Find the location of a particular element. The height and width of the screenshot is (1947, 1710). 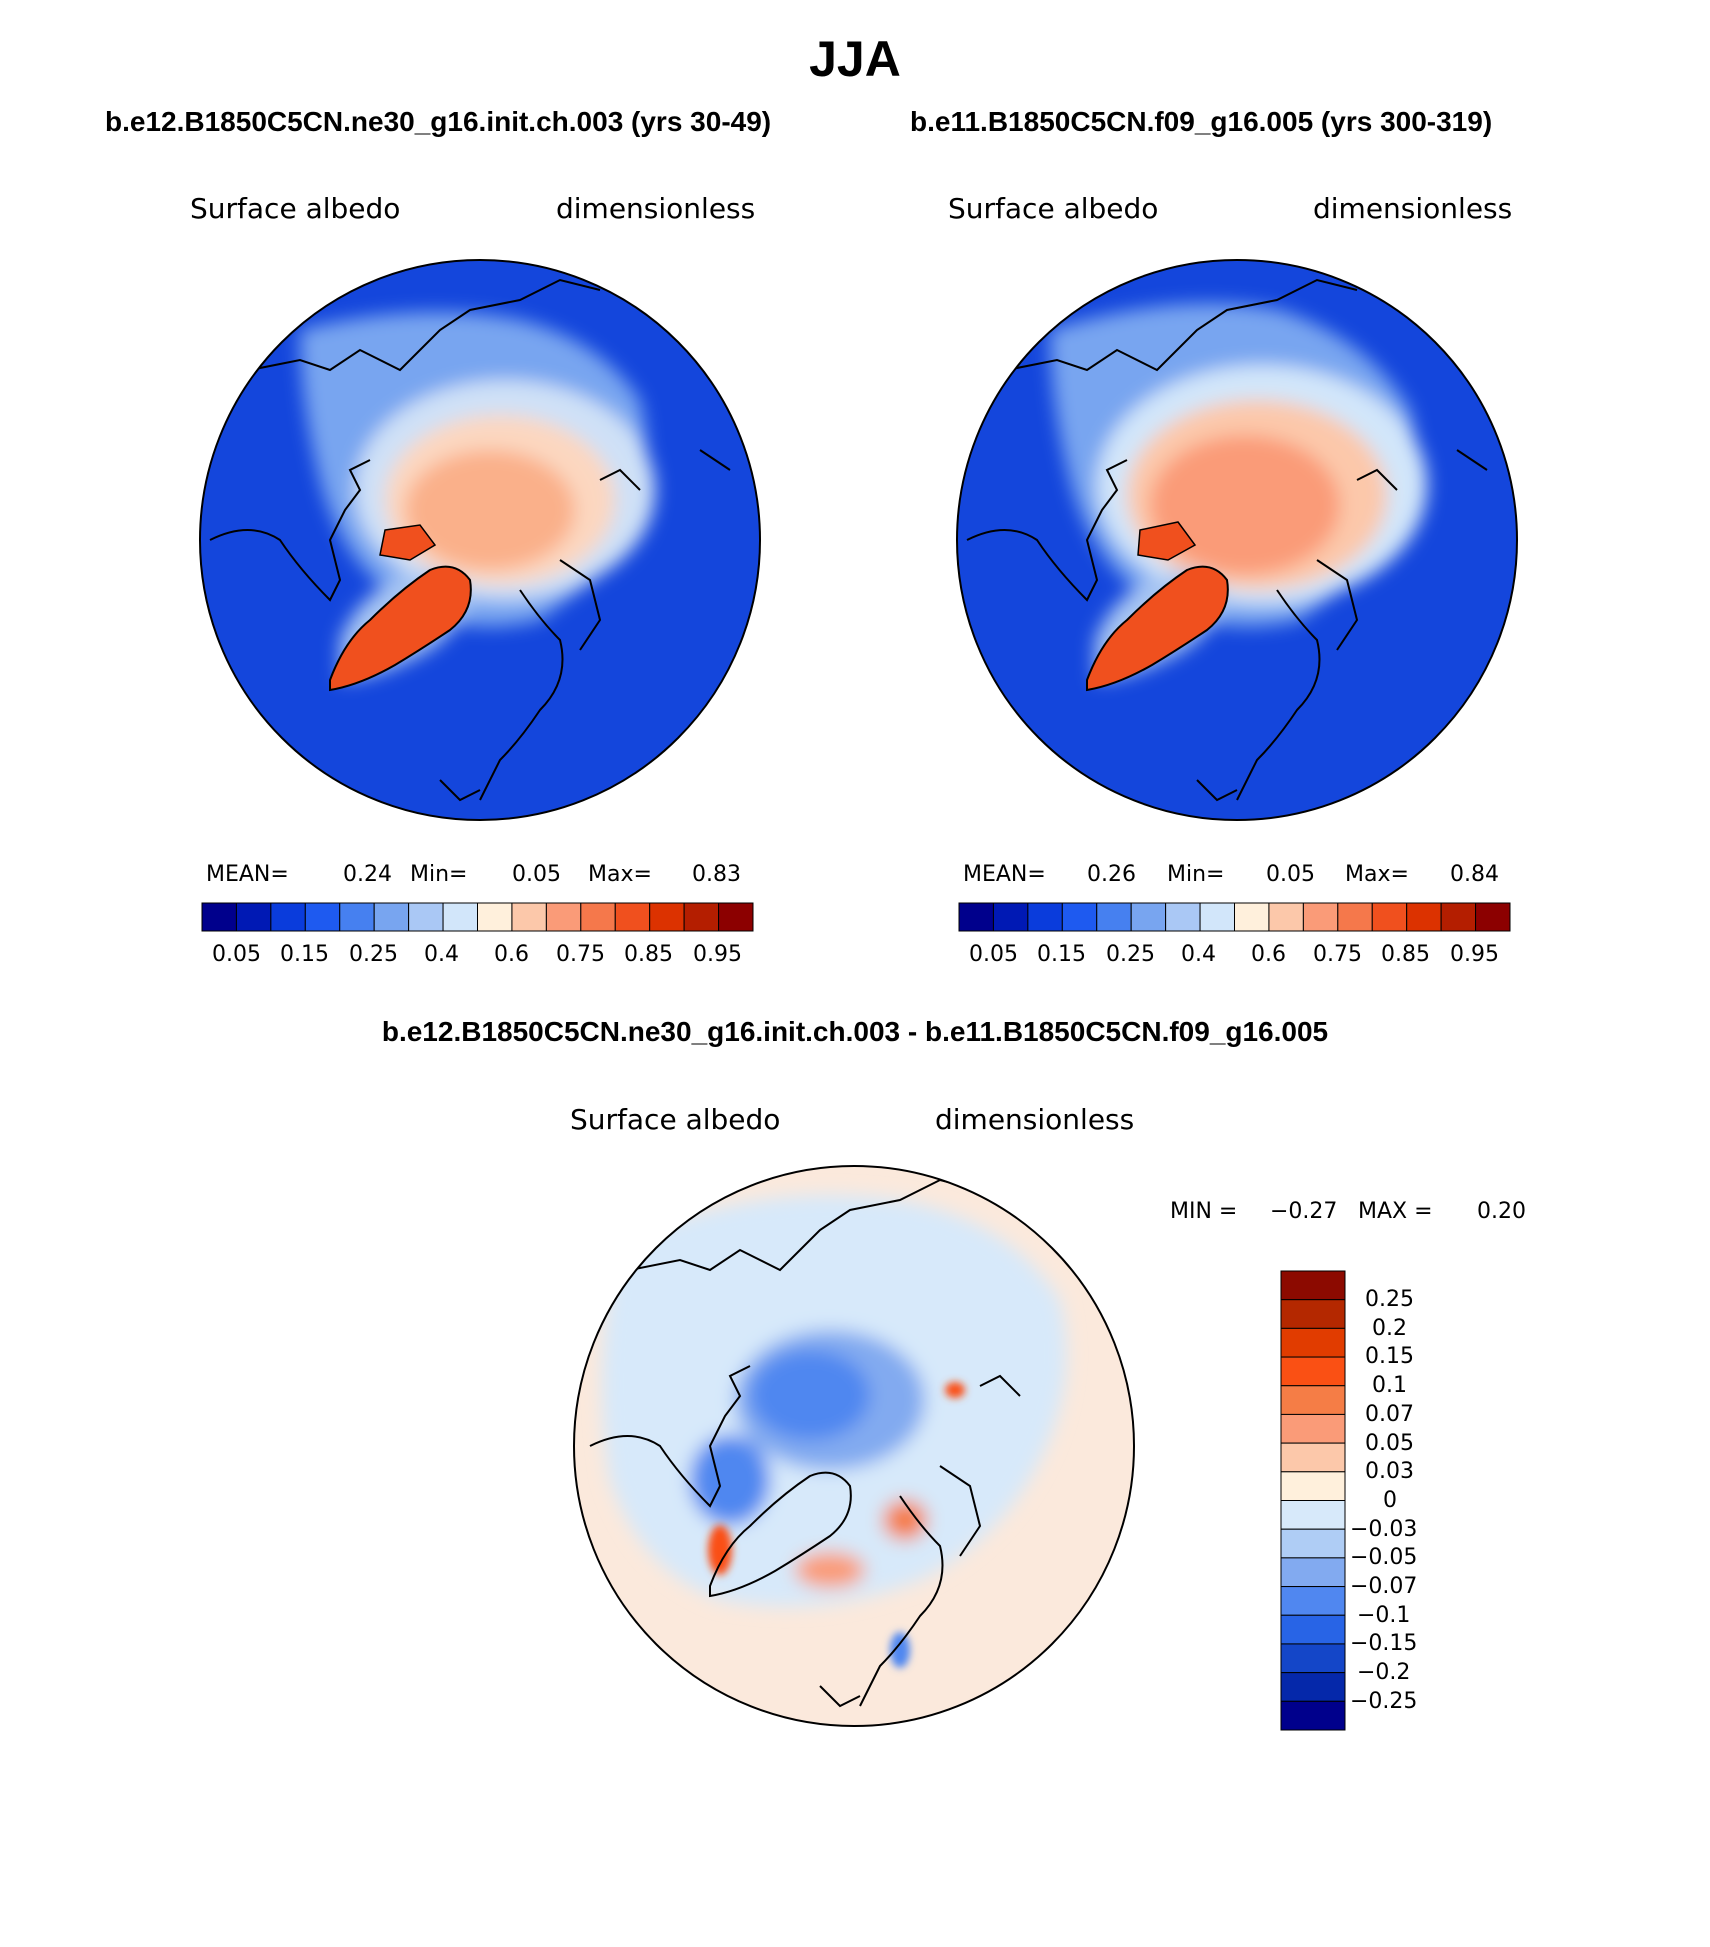

difference-colorbar-tick: 0.05 is located at coordinates (1389, 1443).